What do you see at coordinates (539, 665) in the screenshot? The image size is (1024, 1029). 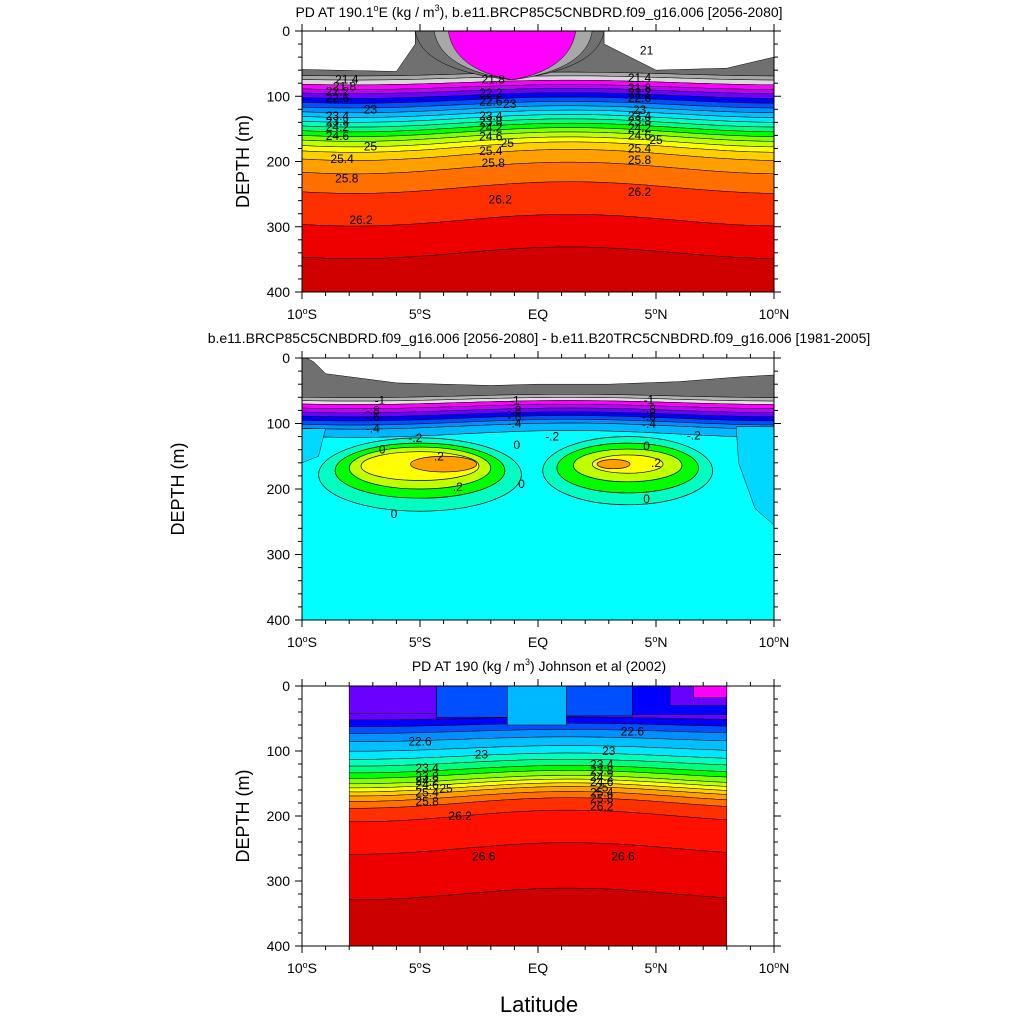 I see `panel-title: PD AT 190 (kg / m3) Johnson et al (2002)` at bounding box center [539, 665].